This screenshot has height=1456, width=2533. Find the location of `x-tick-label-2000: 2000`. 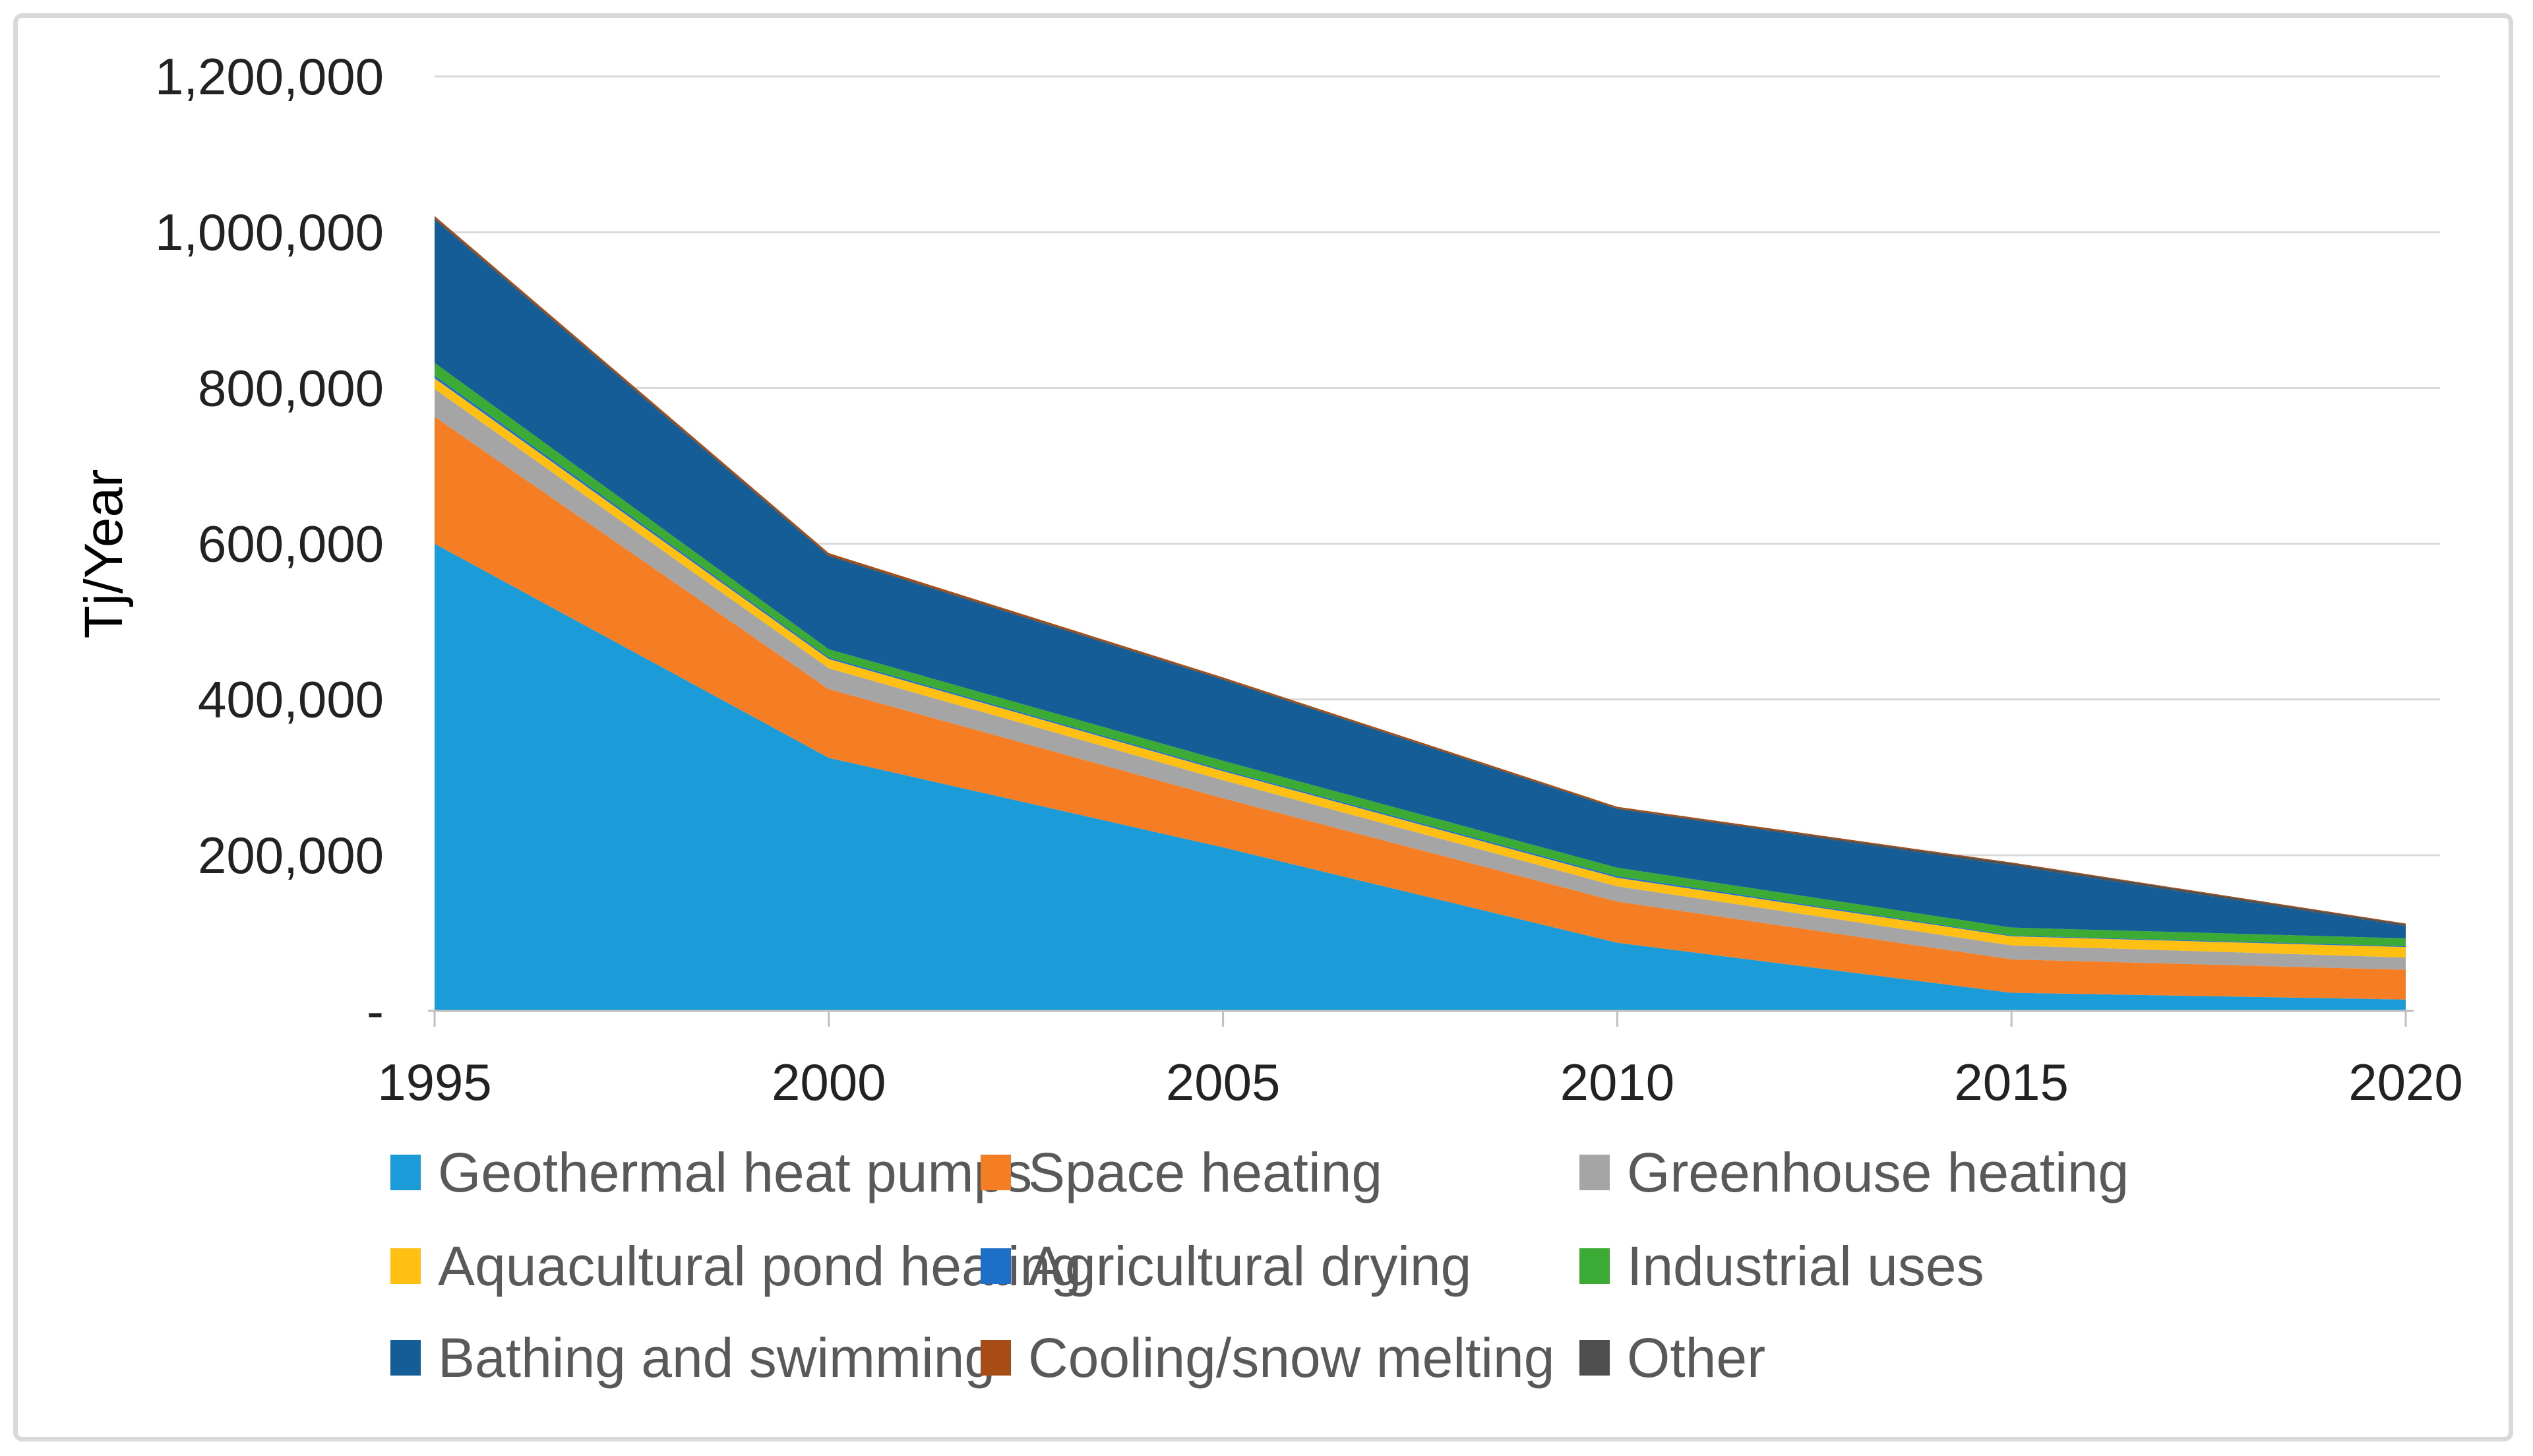

x-tick-label-2000: 2000 is located at coordinates (829, 1082).